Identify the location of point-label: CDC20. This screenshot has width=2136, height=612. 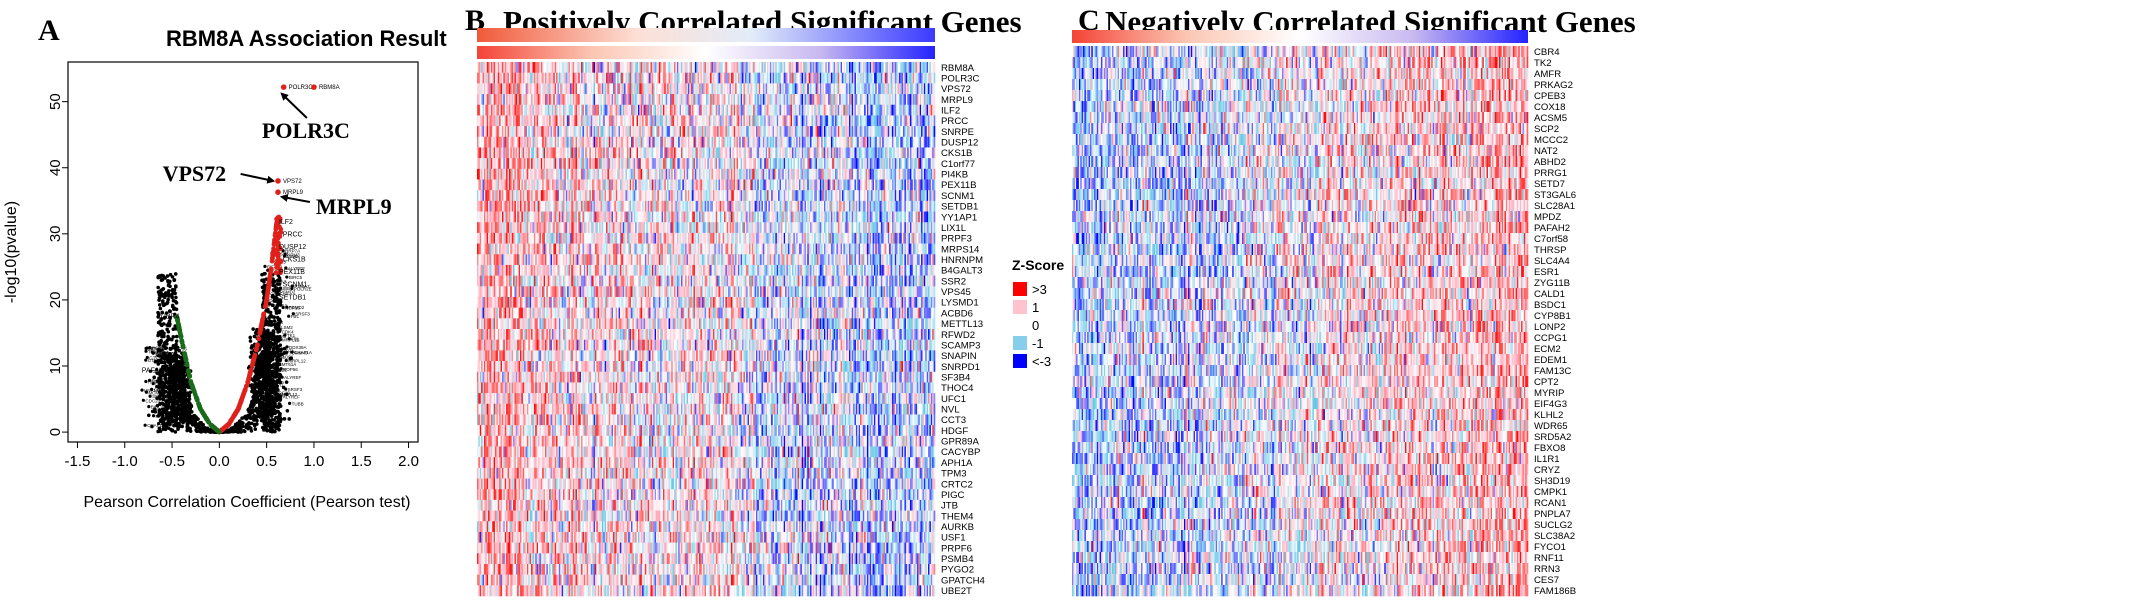
(166, 369).